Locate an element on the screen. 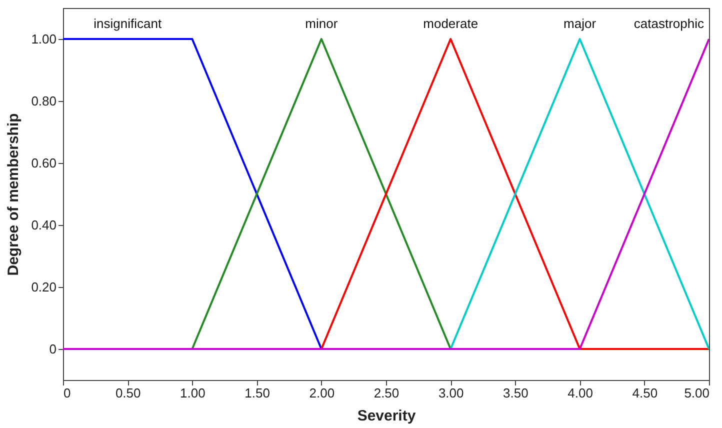 The width and height of the screenshot is (722, 428). series-label: insignificant is located at coordinates (128, 23).